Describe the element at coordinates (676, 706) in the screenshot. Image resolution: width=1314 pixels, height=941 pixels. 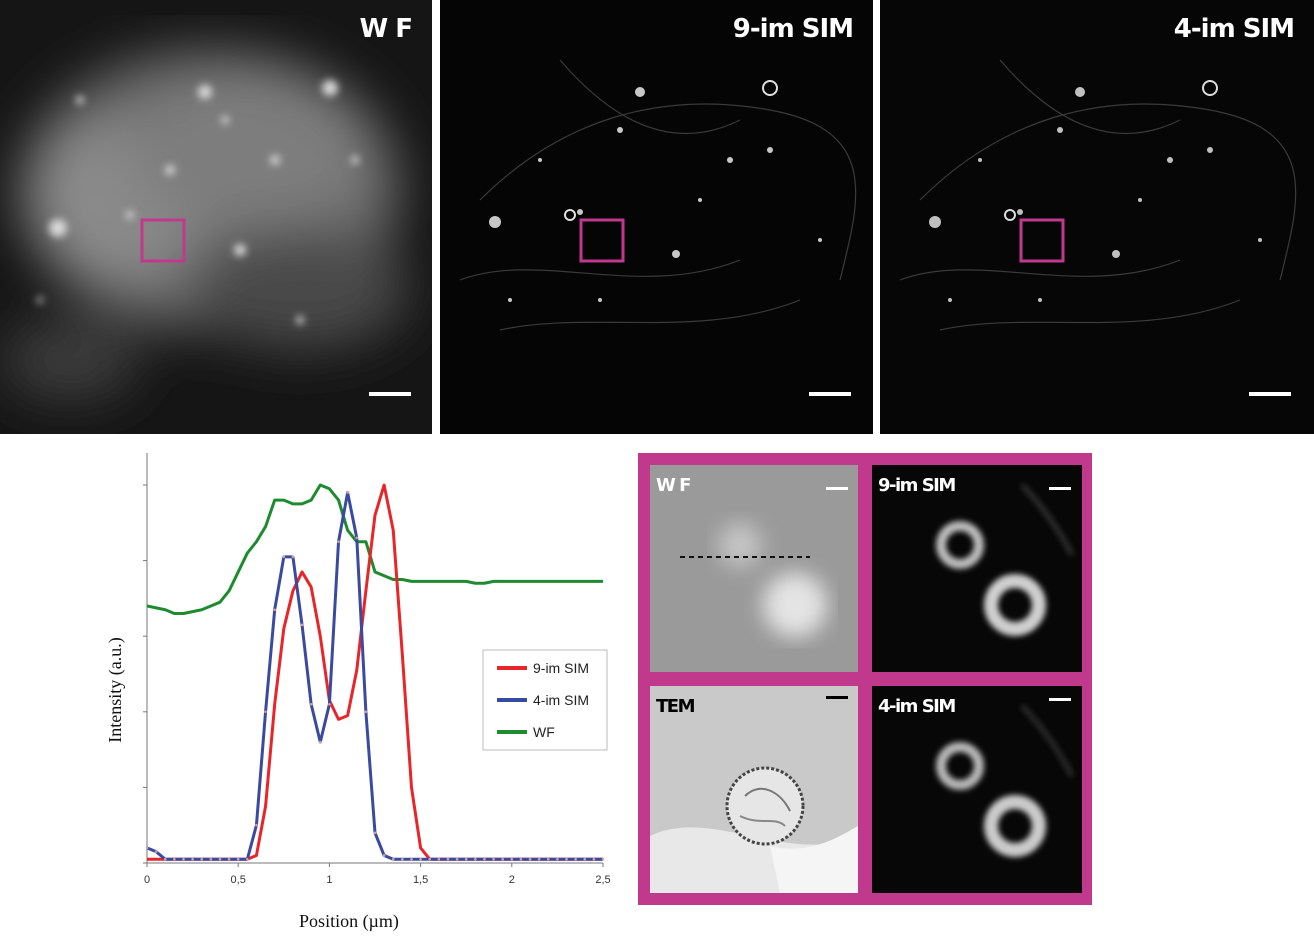
I see `tem-label: TEM` at that location.